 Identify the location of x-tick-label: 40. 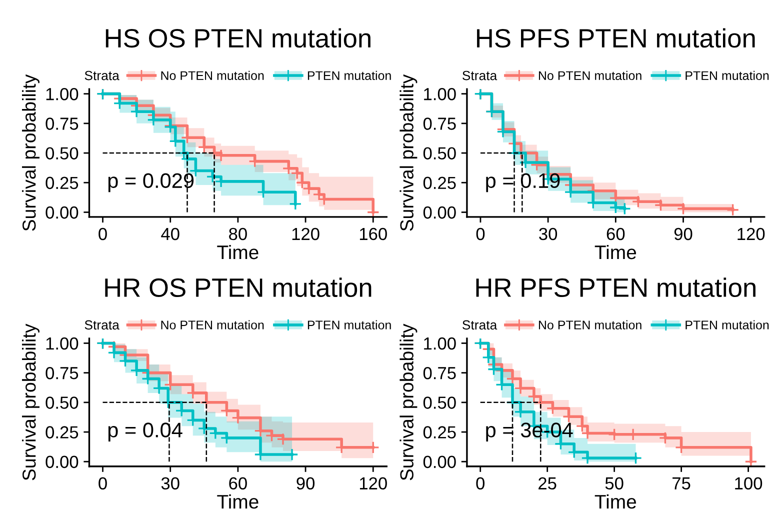
(170, 234).